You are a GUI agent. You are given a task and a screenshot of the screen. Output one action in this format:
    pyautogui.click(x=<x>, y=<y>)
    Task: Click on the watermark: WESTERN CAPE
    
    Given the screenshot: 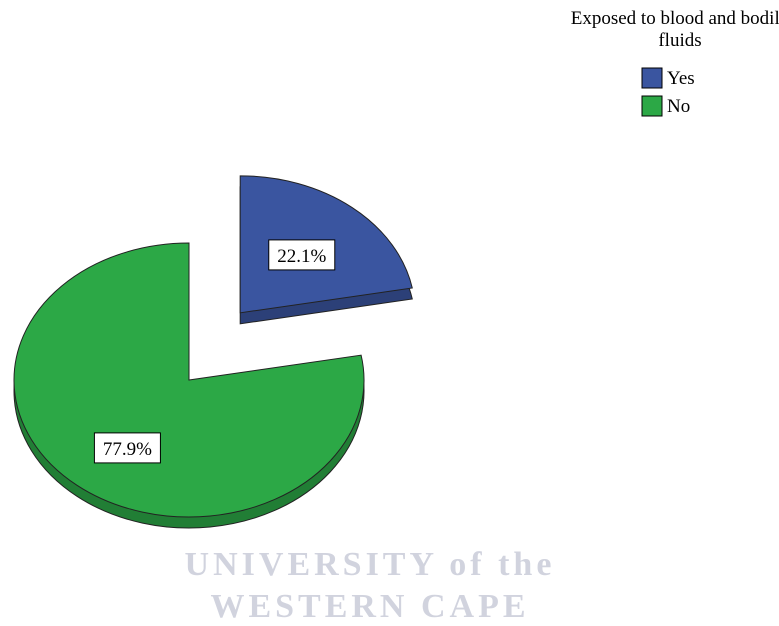 What is the action you would take?
    pyautogui.click(x=369, y=606)
    